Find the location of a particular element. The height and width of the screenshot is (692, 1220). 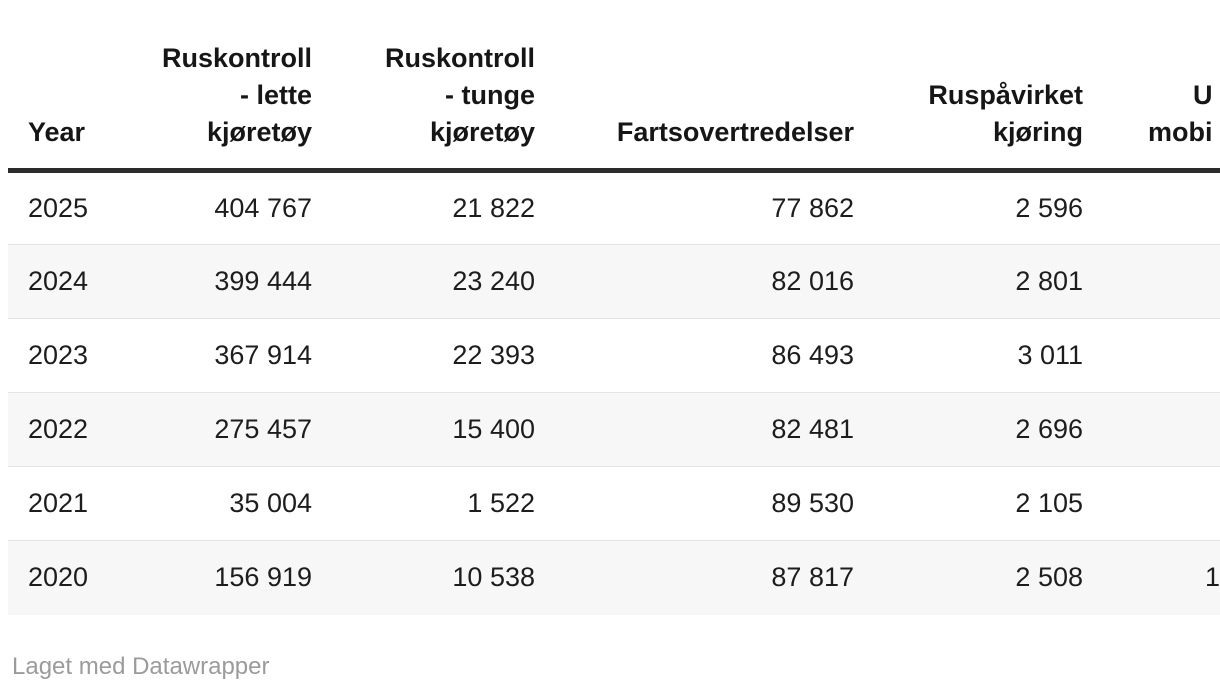

cell-year: 2020 is located at coordinates (53, 577).